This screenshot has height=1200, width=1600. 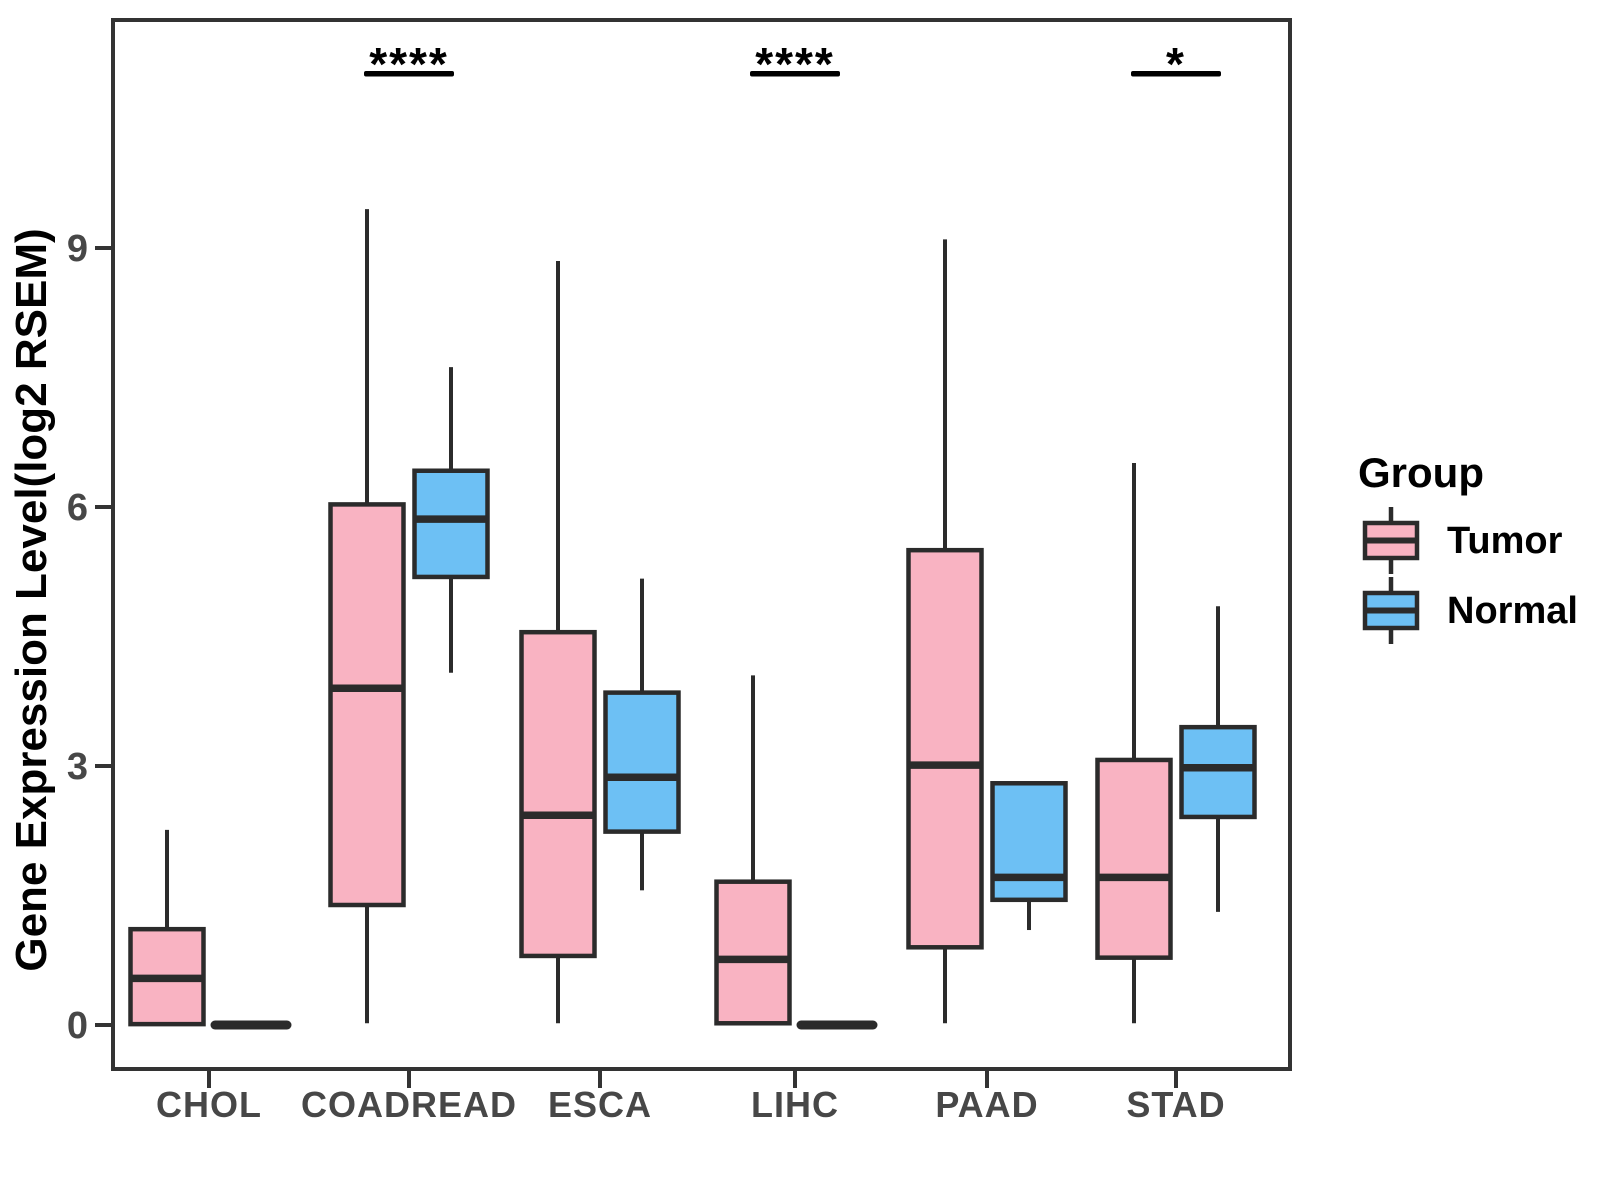 What do you see at coordinates (1175, 1104) in the screenshot?
I see `x-tick-label-STAD: STAD` at bounding box center [1175, 1104].